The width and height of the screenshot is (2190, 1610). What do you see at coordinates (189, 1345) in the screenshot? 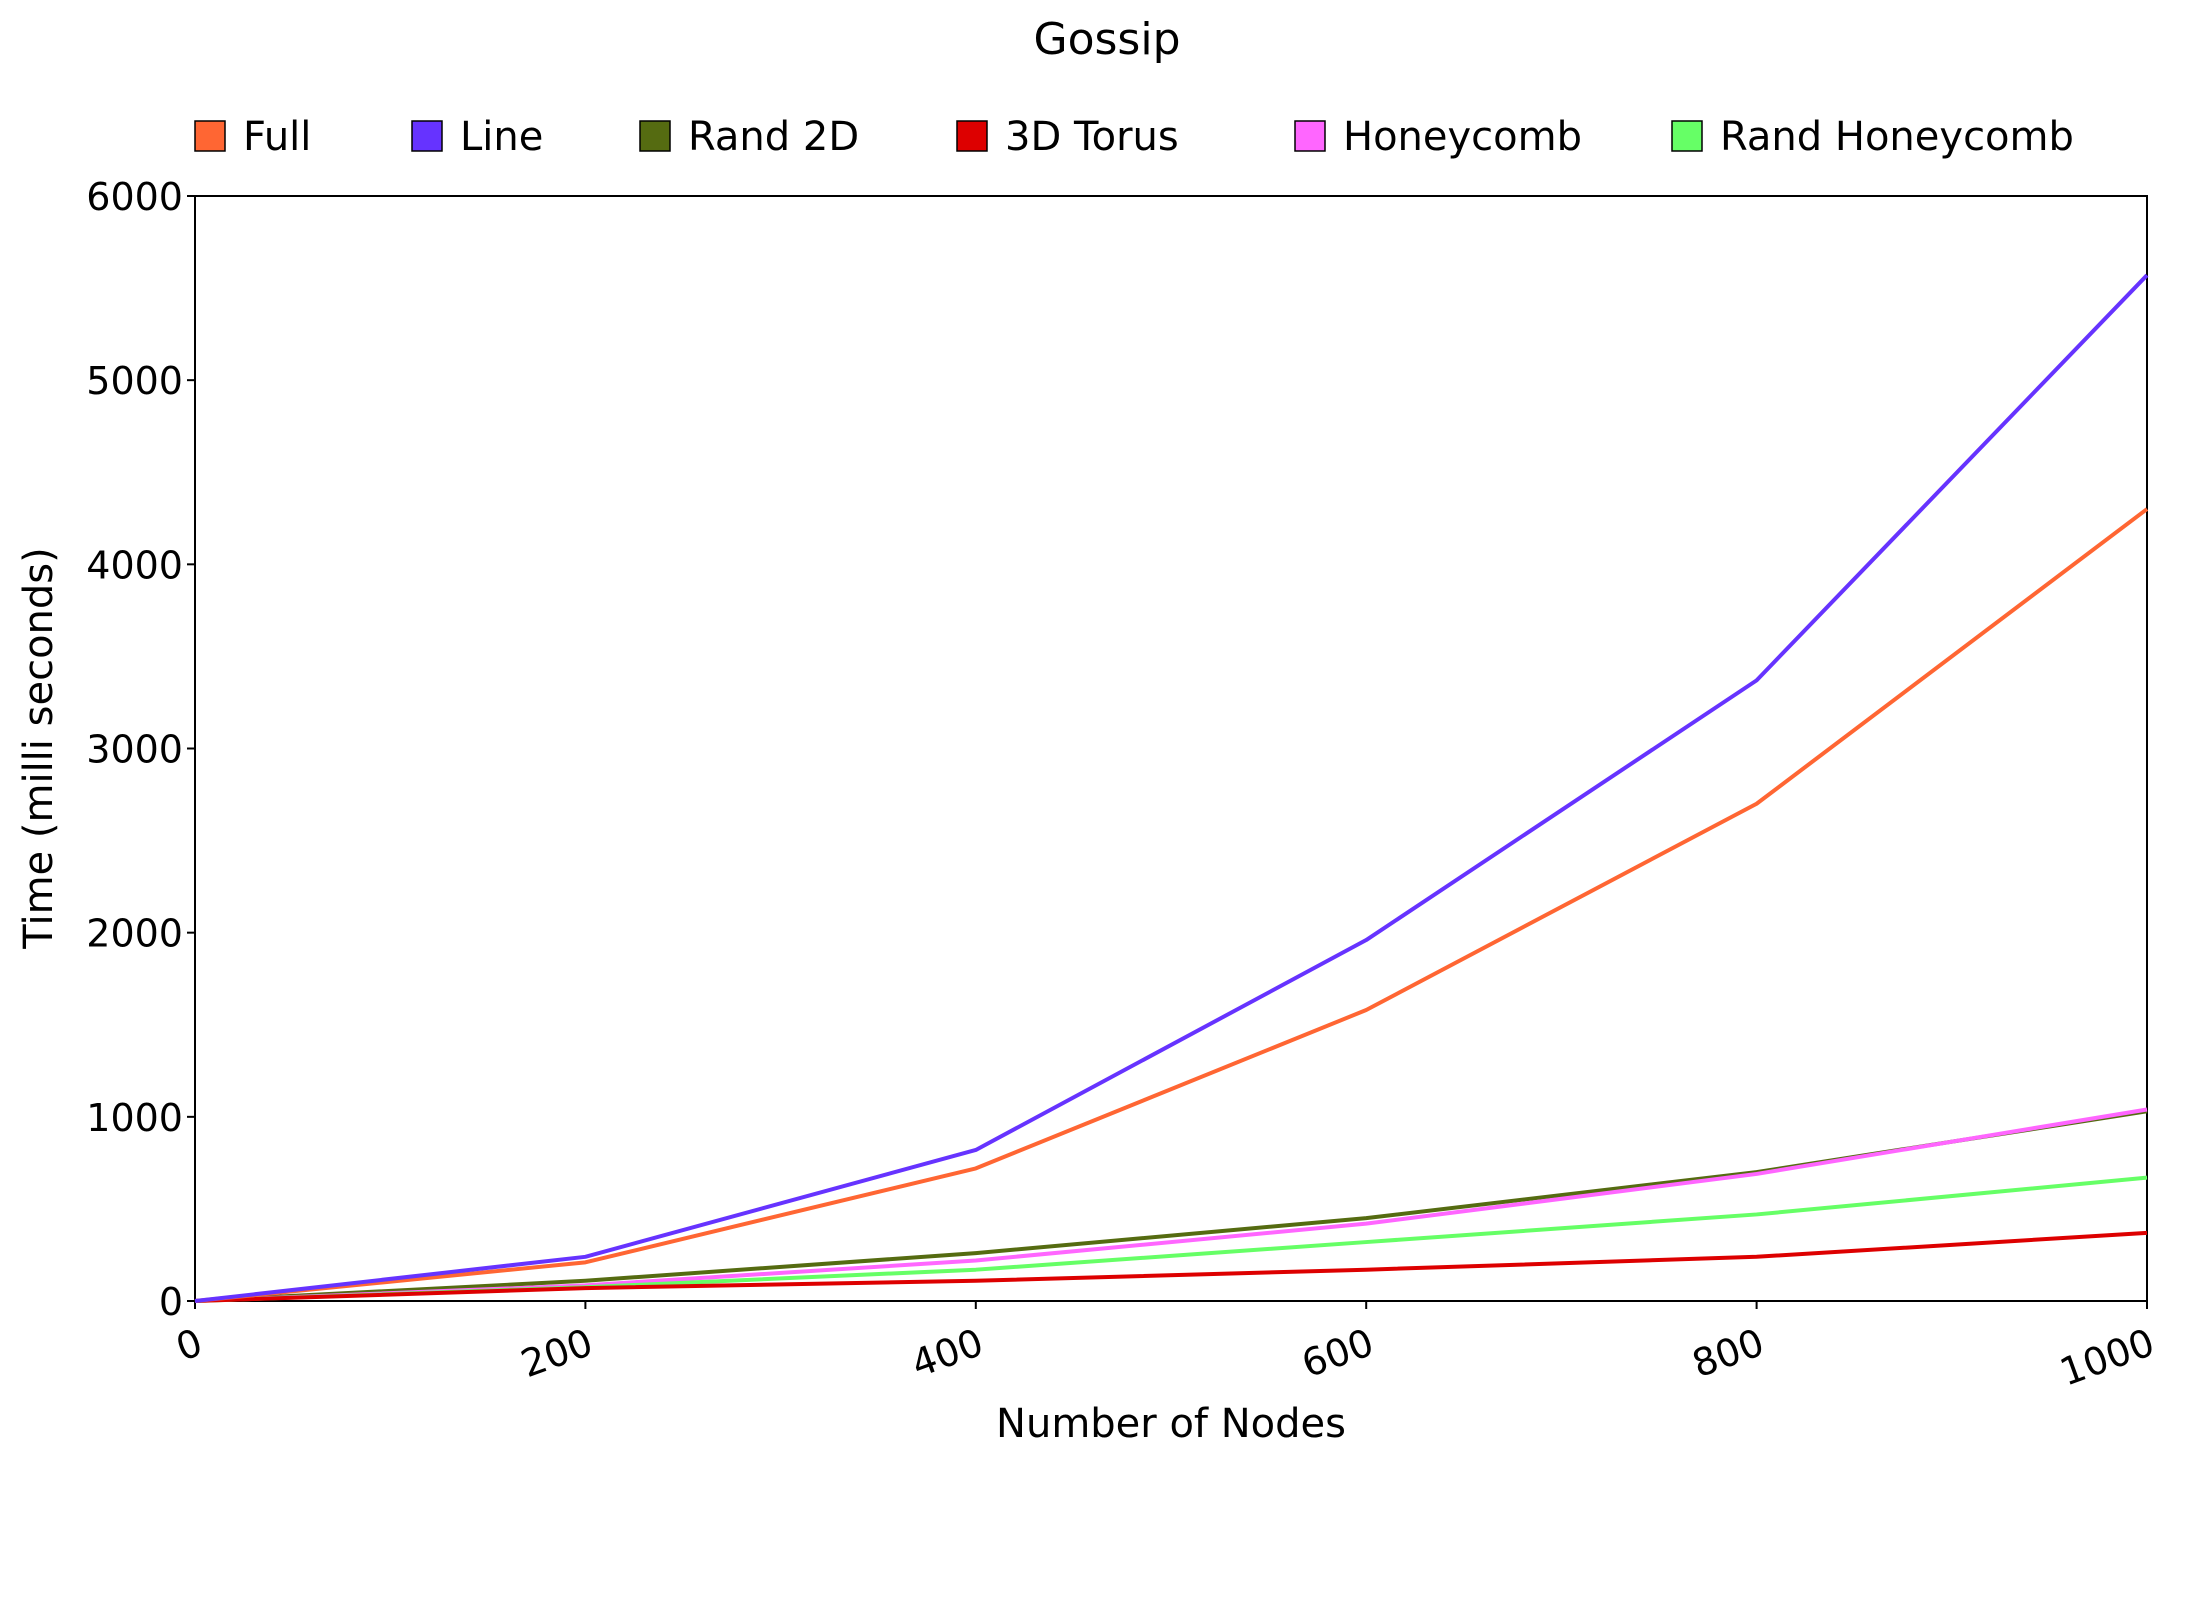
I see `x-tick-label: 0` at bounding box center [189, 1345].